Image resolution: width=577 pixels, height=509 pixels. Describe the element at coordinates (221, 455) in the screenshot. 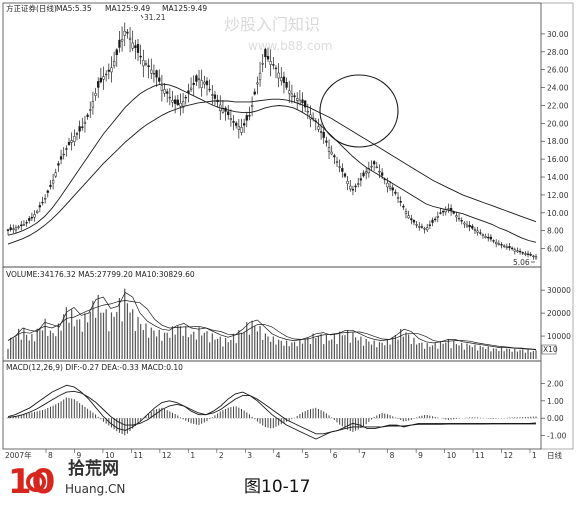

I see `x-tick-label: 2` at that location.